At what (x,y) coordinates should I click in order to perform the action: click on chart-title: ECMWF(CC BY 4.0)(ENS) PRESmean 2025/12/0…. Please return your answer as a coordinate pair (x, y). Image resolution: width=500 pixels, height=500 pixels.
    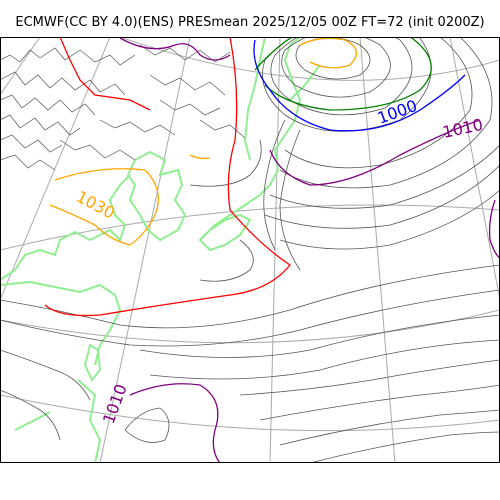
    Looking at the image, I should click on (250, 22).